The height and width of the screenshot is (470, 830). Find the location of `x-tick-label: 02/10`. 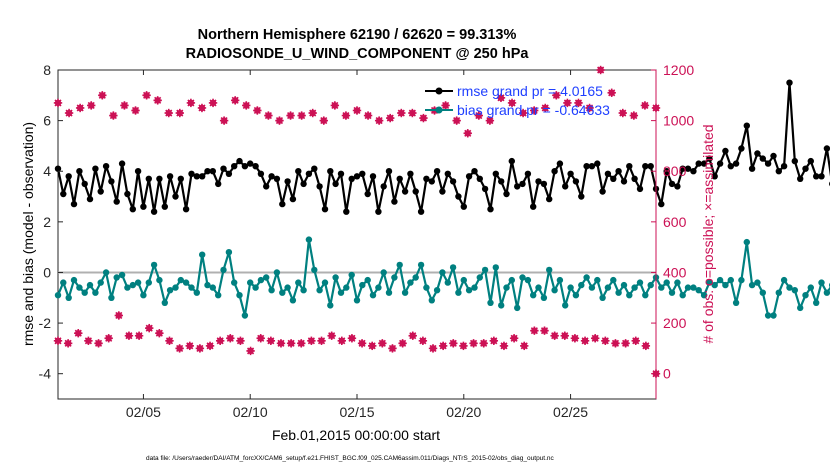

x-tick-label: 02/10 is located at coordinates (250, 412).